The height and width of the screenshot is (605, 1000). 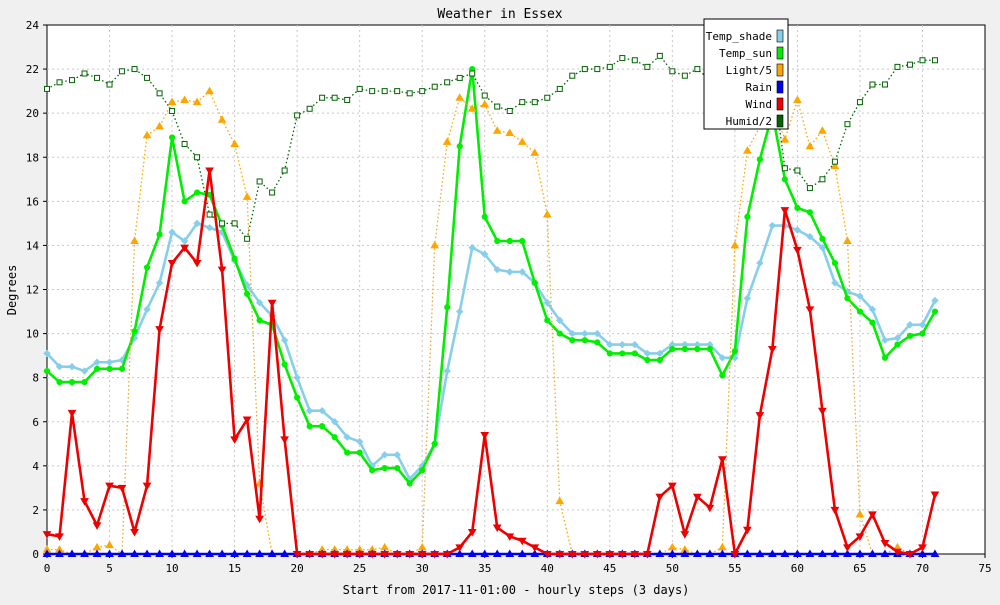 What do you see at coordinates (33, 245) in the screenshot?
I see `y-tick-label: 14` at bounding box center [33, 245].